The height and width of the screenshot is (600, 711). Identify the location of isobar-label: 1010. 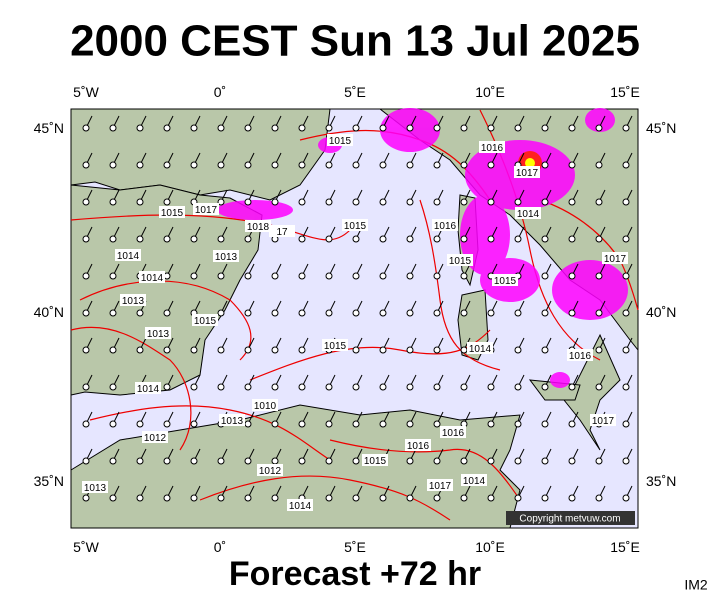
(265, 406).